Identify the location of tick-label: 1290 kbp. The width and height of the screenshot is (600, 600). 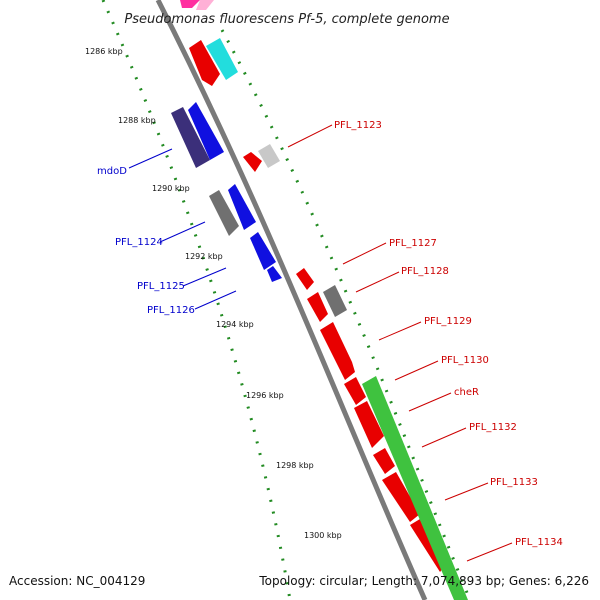
(171, 188).